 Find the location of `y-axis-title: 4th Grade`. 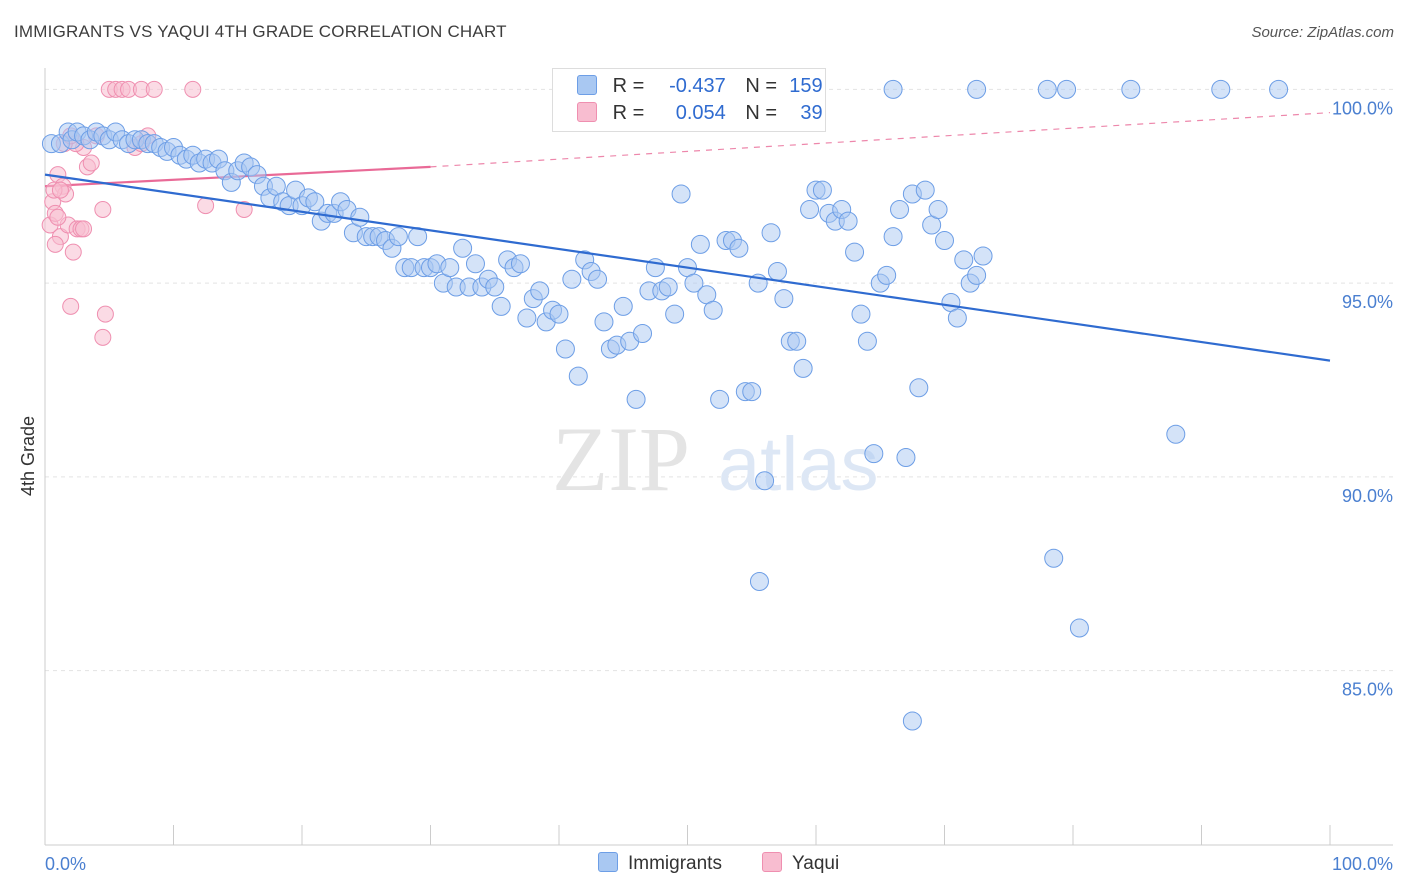

y-axis-title: 4th Grade is located at coordinates (28, 456).